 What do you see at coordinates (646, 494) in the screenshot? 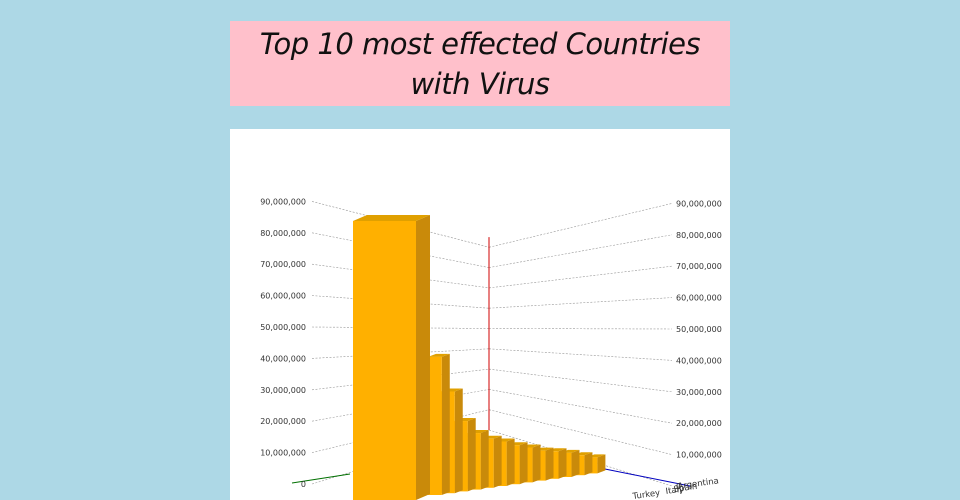
I see `category-label: Turkey` at bounding box center [646, 494].